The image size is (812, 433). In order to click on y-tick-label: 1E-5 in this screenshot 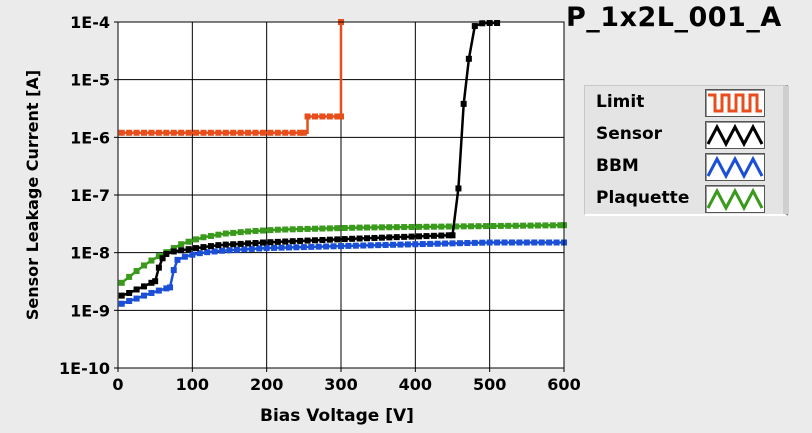, I will do `click(90, 80)`.